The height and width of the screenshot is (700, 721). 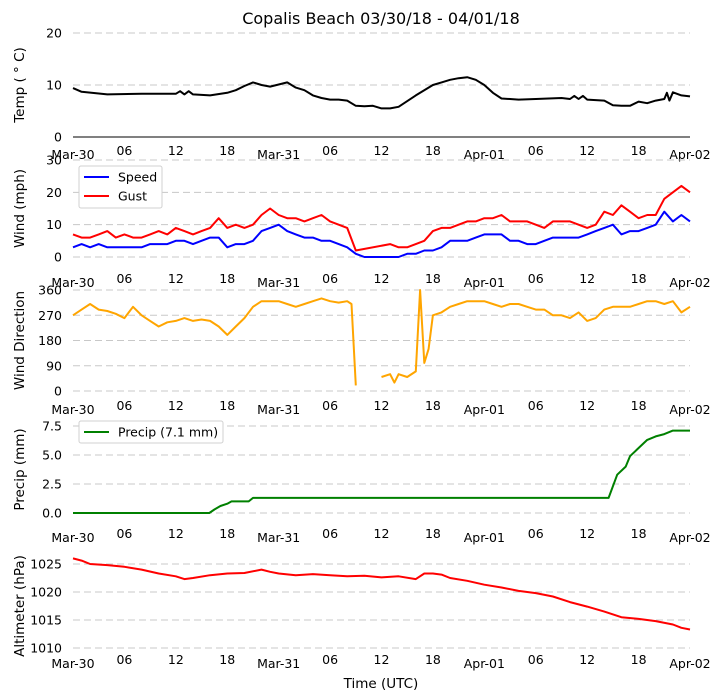 I want to click on y-axis-label: Temp ( ° C), so click(x=20, y=85).